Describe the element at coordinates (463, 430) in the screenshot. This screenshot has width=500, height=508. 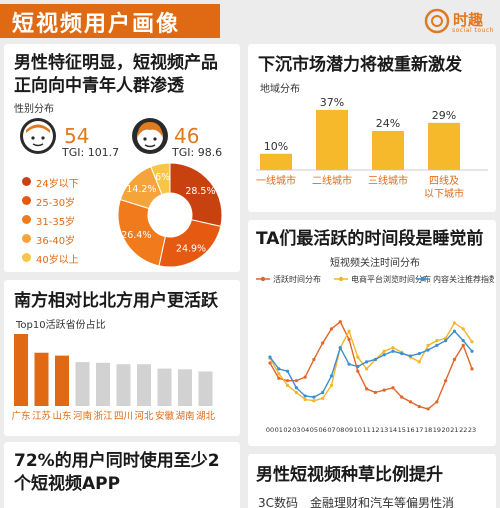
I see `x-tick-label: 22` at that location.